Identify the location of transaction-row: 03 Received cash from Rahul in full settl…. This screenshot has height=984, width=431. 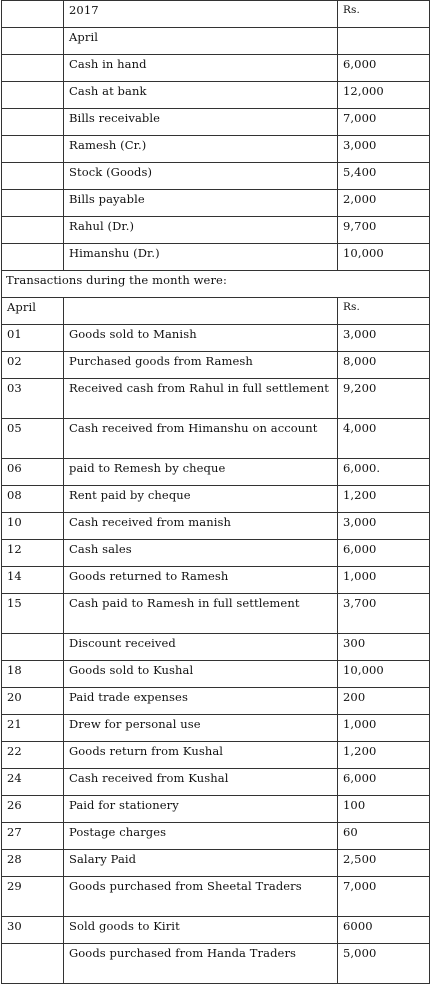
(215, 398).